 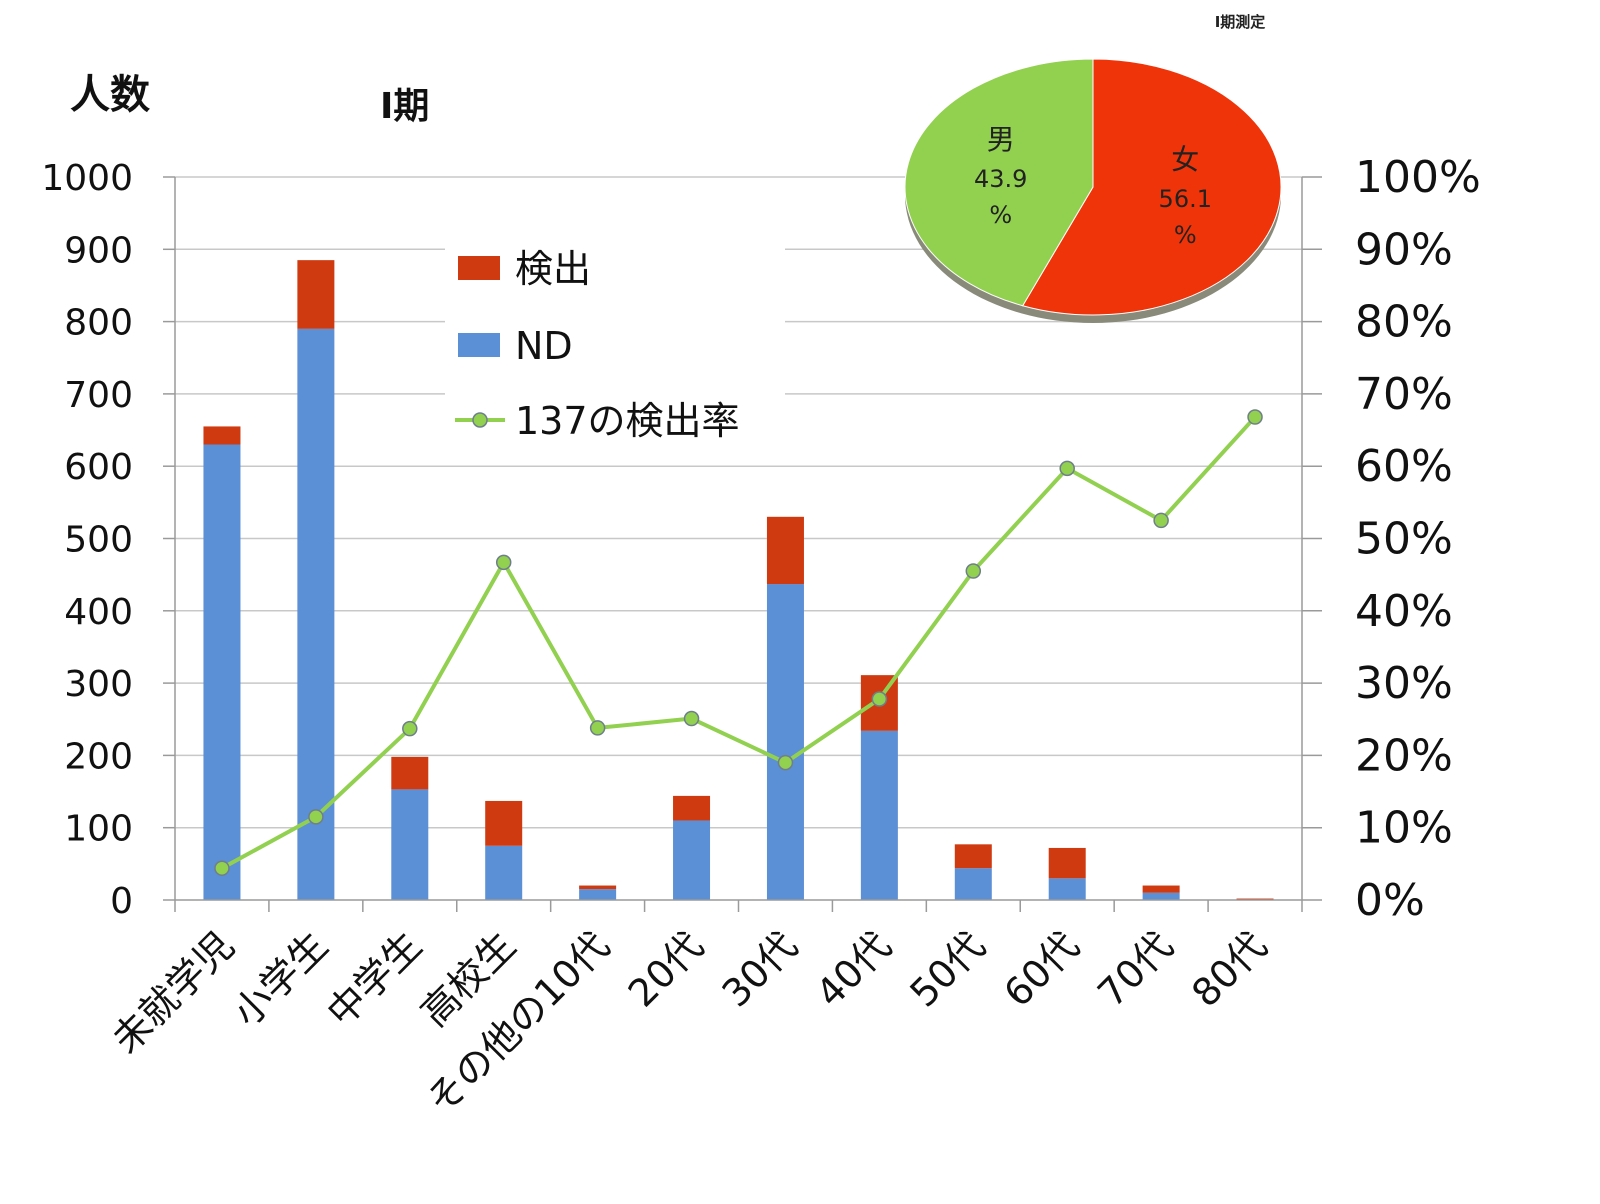 I want to click on pie-title: Ⅰ期測定, so click(x=1240, y=22).